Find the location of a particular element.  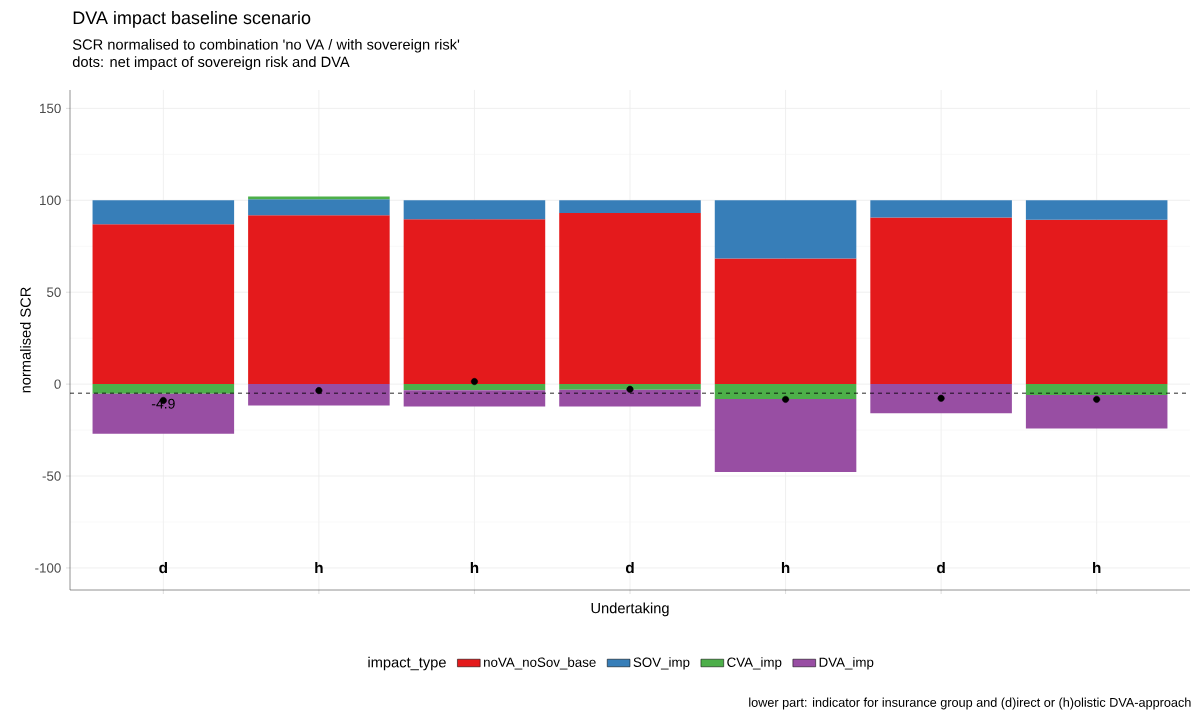

legend-label: noVA_noSov_base is located at coordinates (540, 663).